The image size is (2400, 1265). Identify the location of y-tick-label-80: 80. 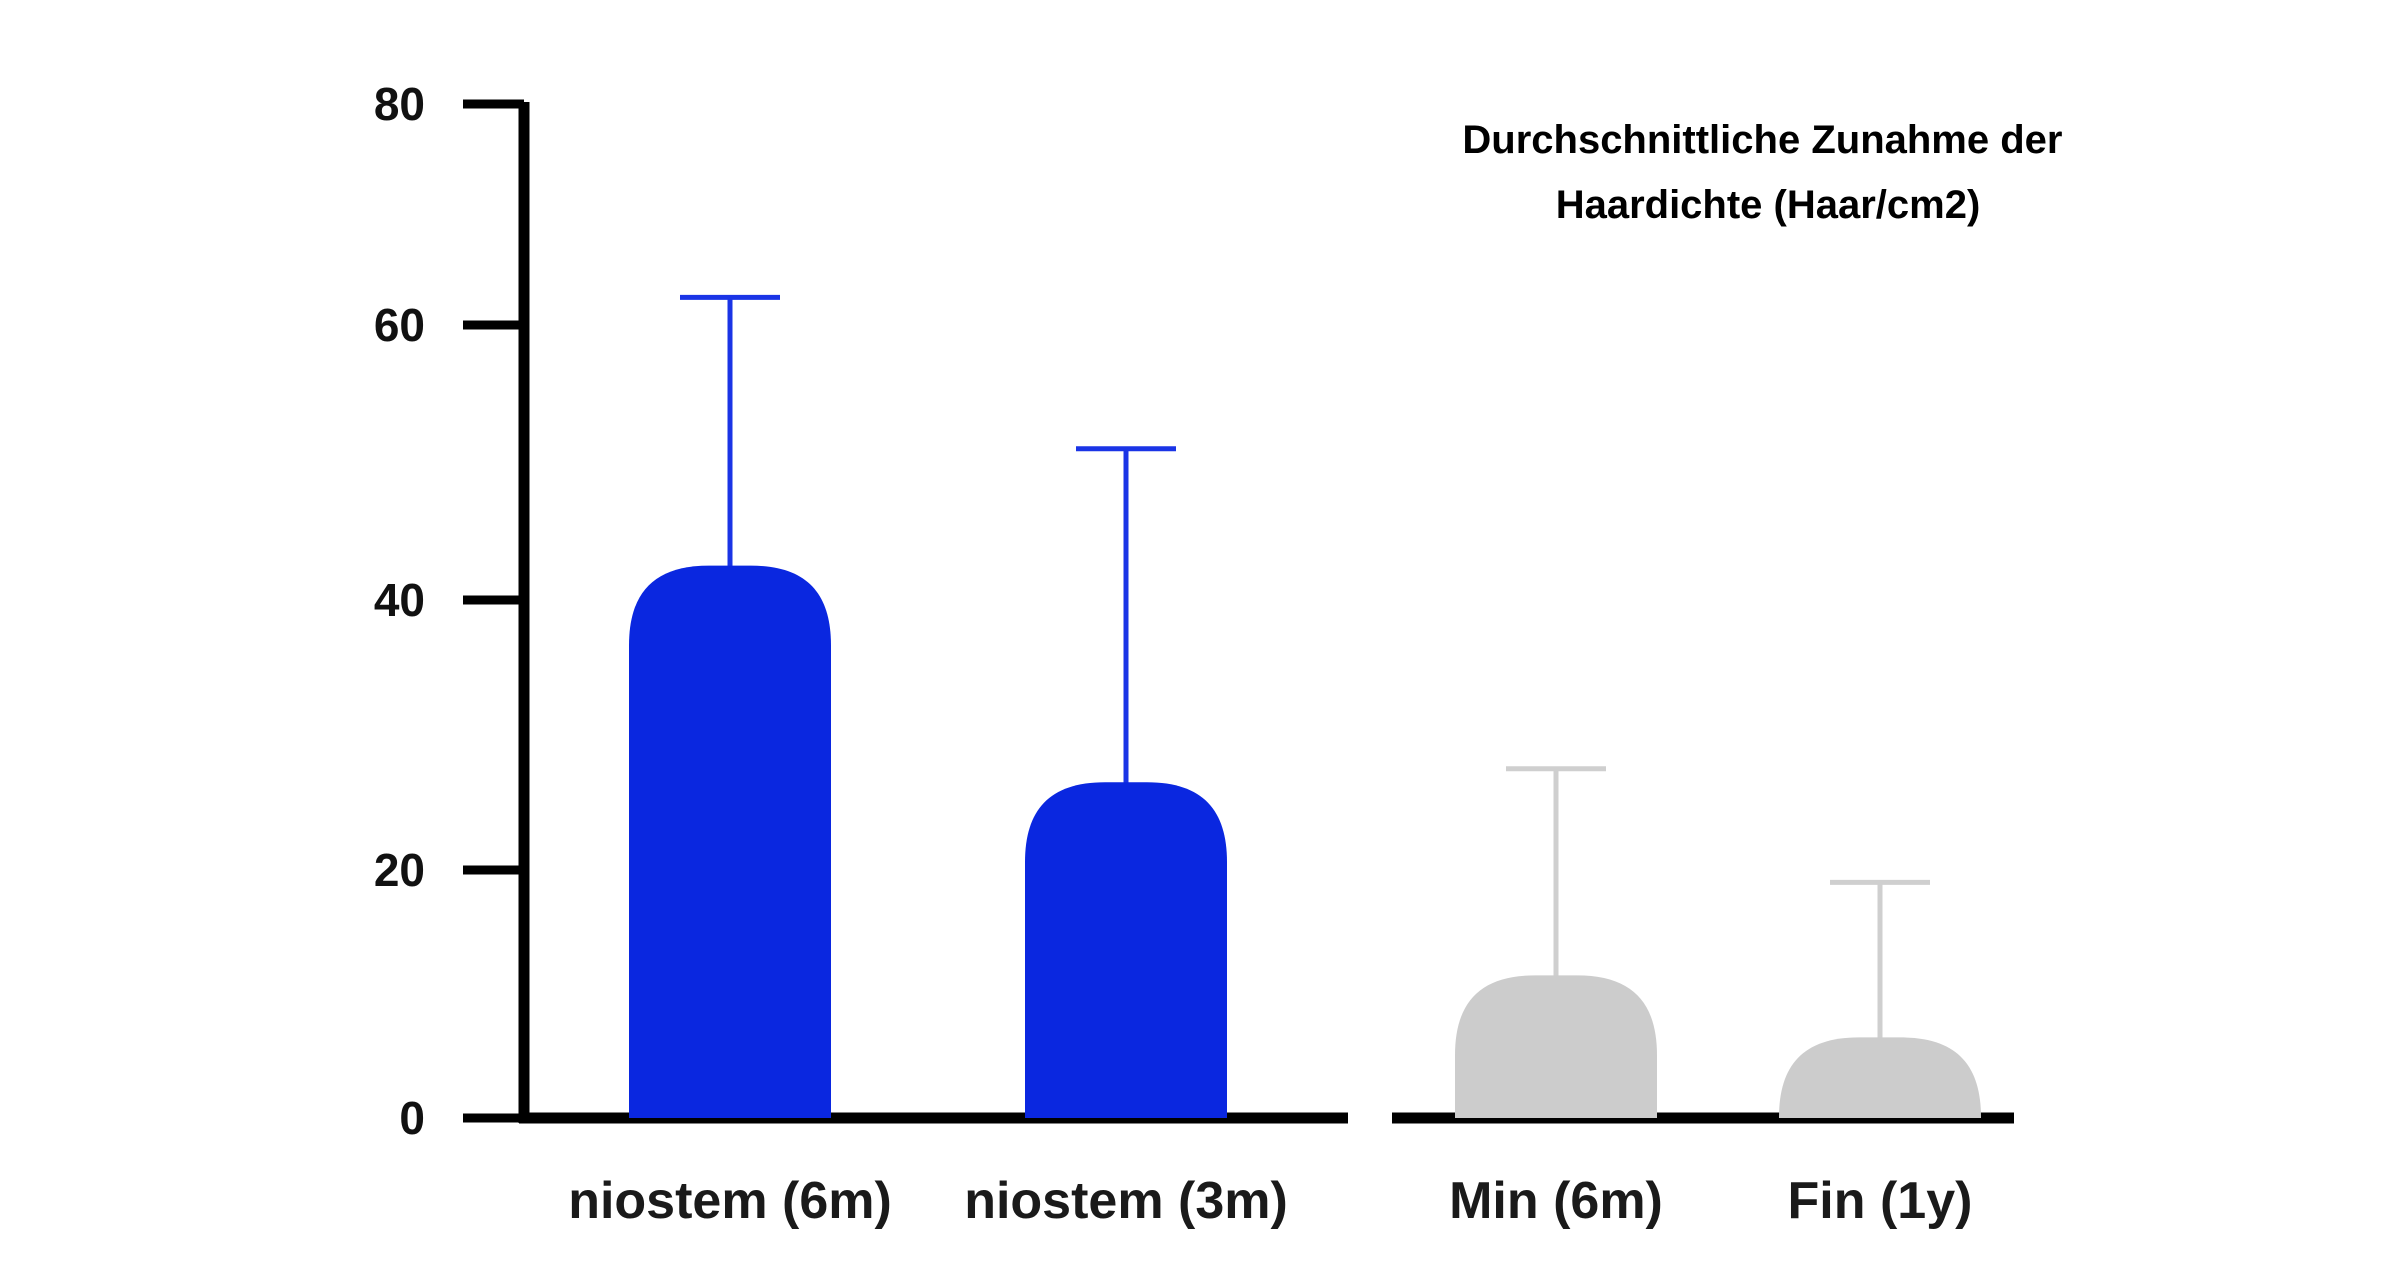
(399, 104).